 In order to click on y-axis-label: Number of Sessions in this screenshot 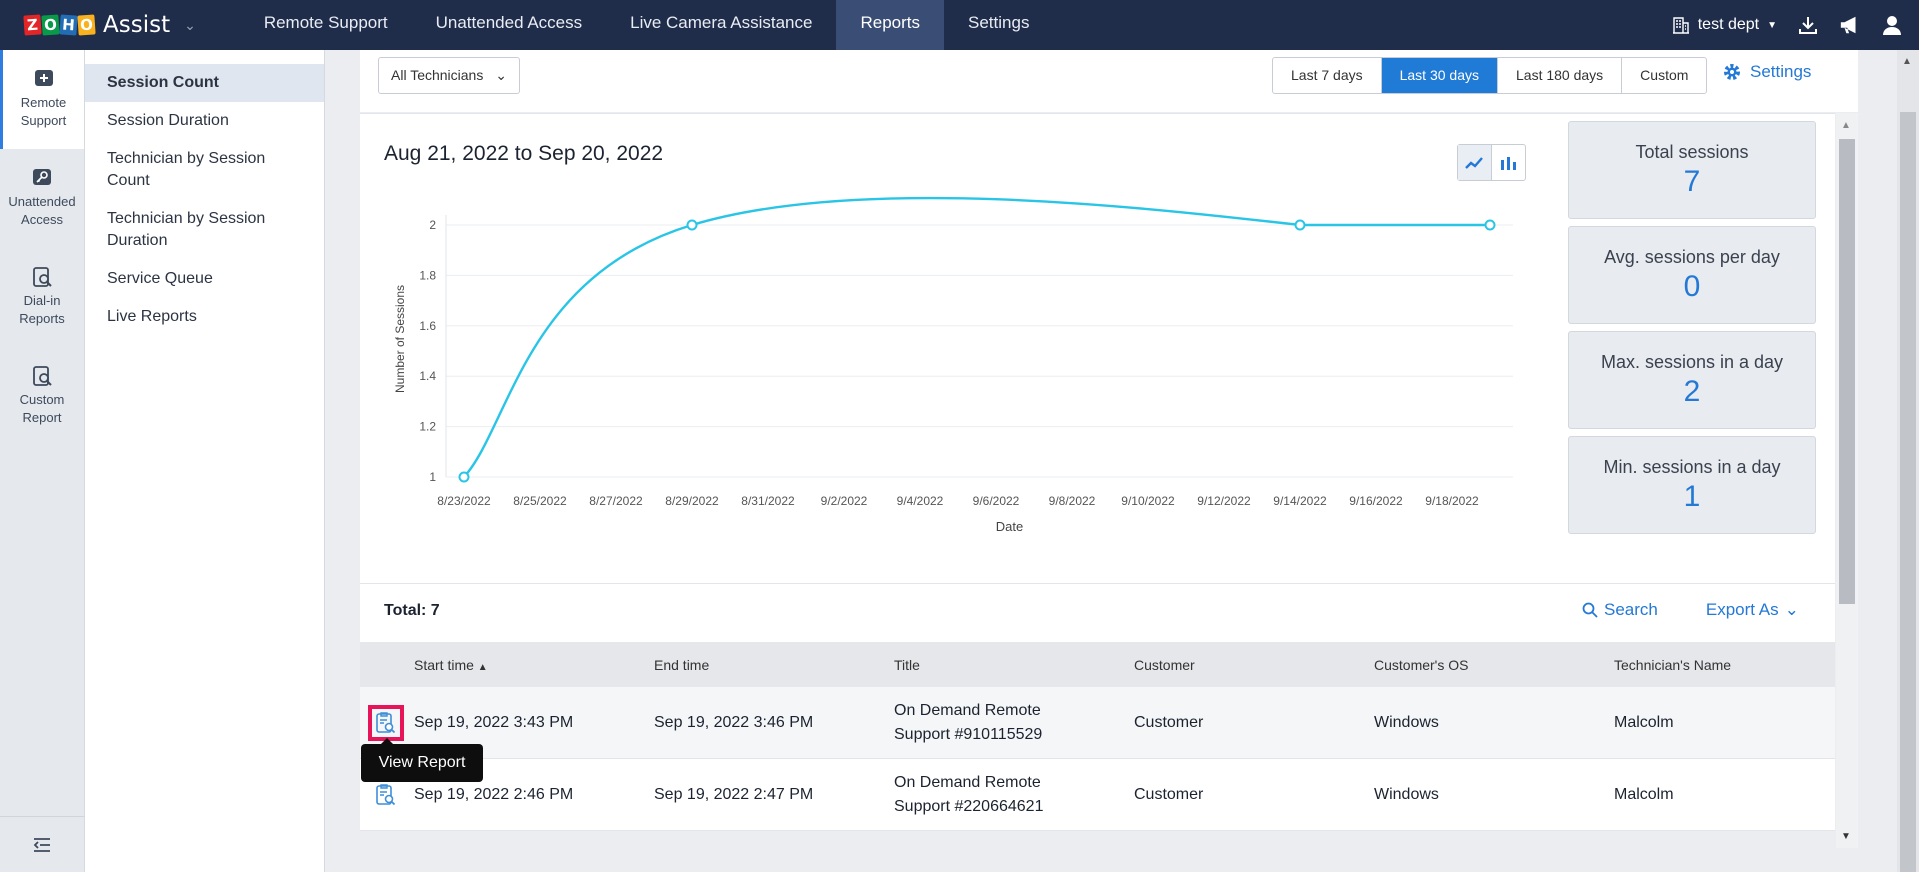, I will do `click(400, 339)`.